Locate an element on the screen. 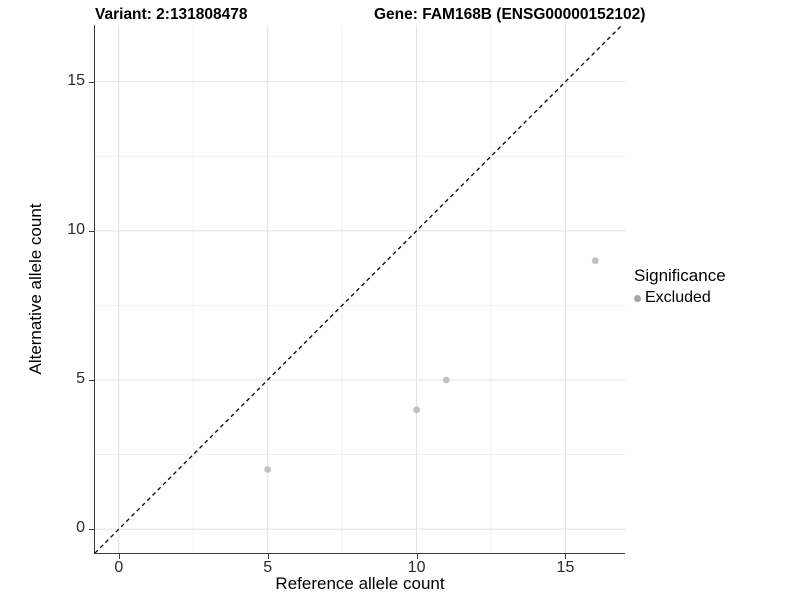  x-tick-label: 5 is located at coordinates (268, 567).